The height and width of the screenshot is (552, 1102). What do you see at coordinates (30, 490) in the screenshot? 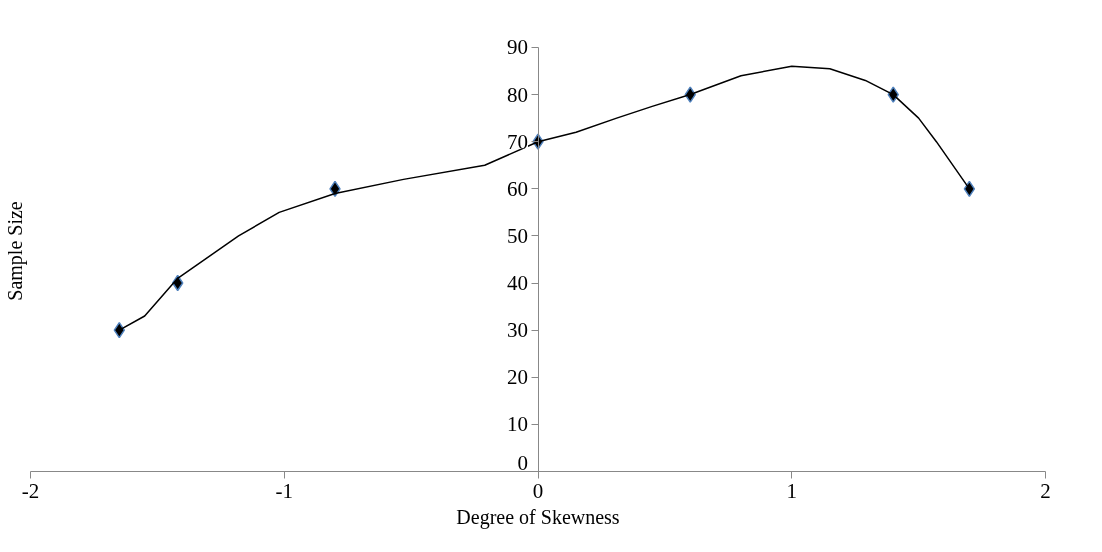
I see `x-tick-label: -2` at bounding box center [30, 490].